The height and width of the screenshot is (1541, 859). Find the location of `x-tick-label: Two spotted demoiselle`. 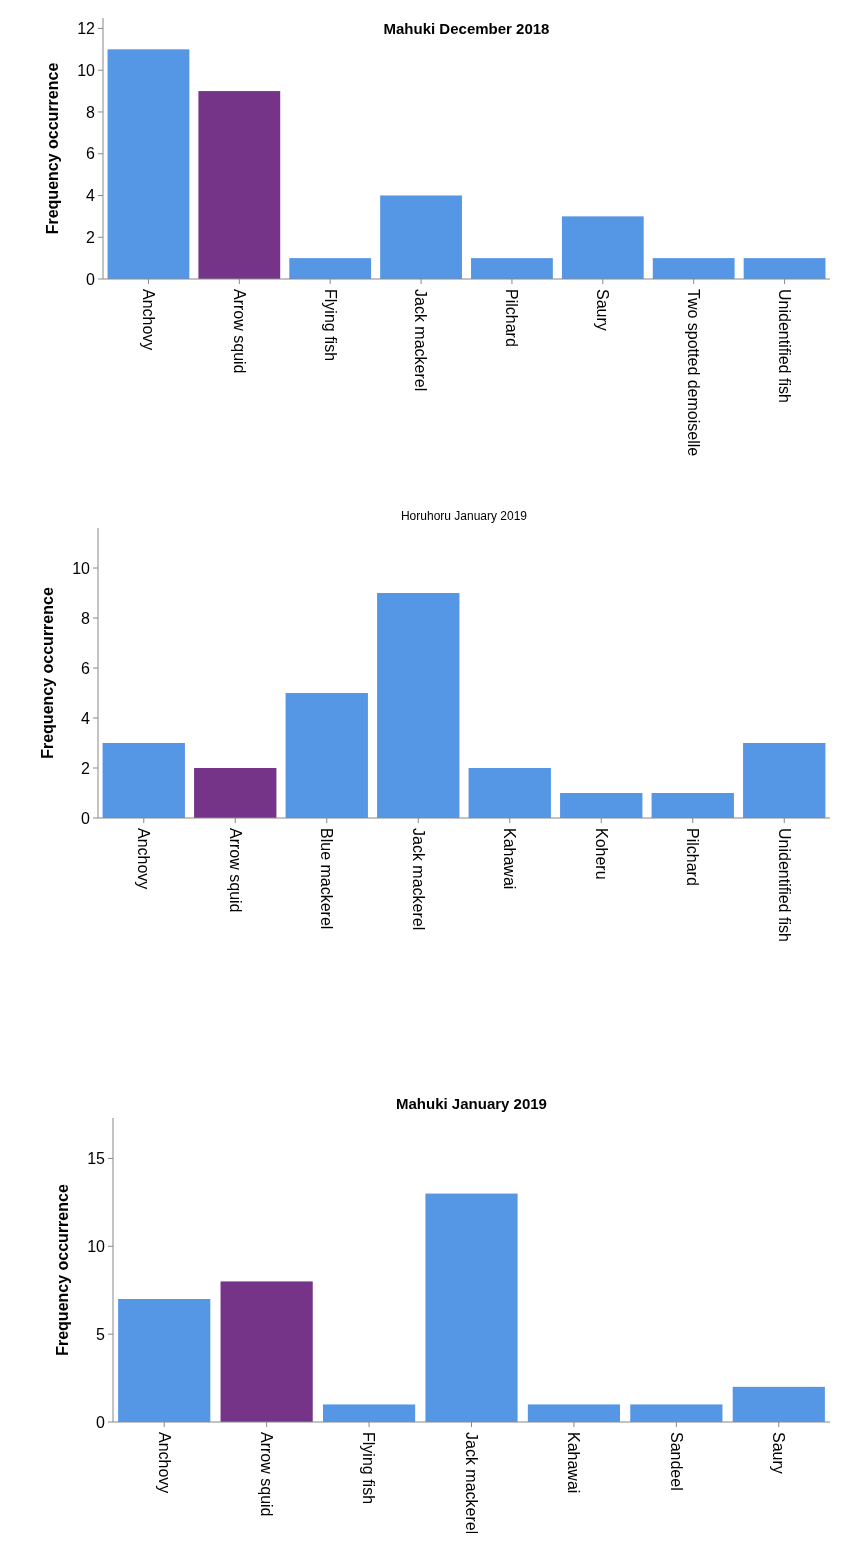

x-tick-label: Two spotted demoiselle is located at coordinates (694, 373).